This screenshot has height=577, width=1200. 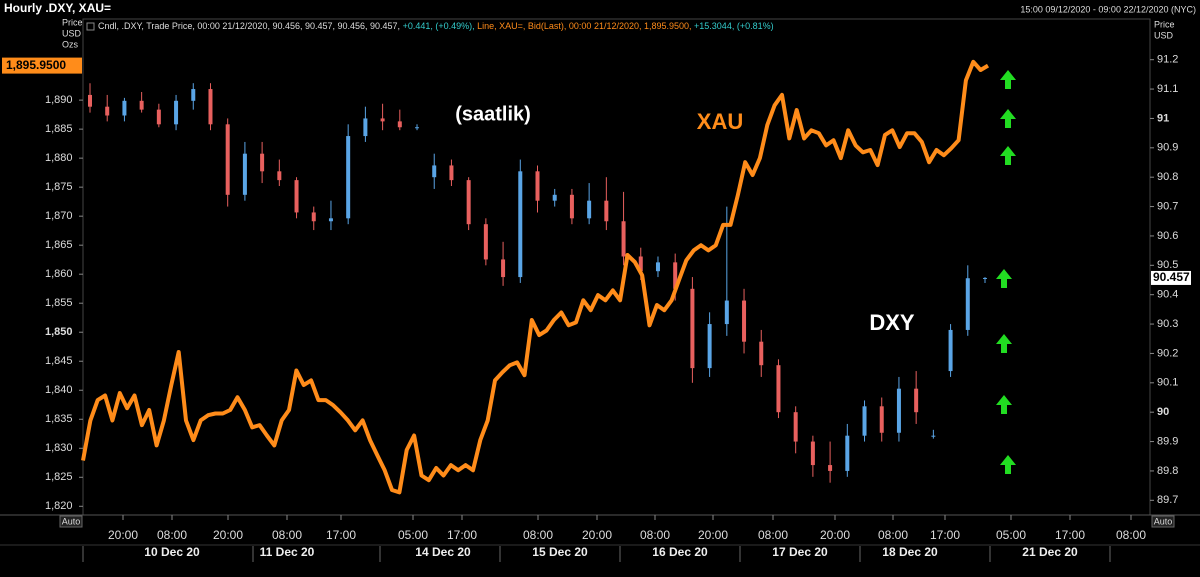 I want to click on y-tick-label: 1,850, so click(x=59, y=332).